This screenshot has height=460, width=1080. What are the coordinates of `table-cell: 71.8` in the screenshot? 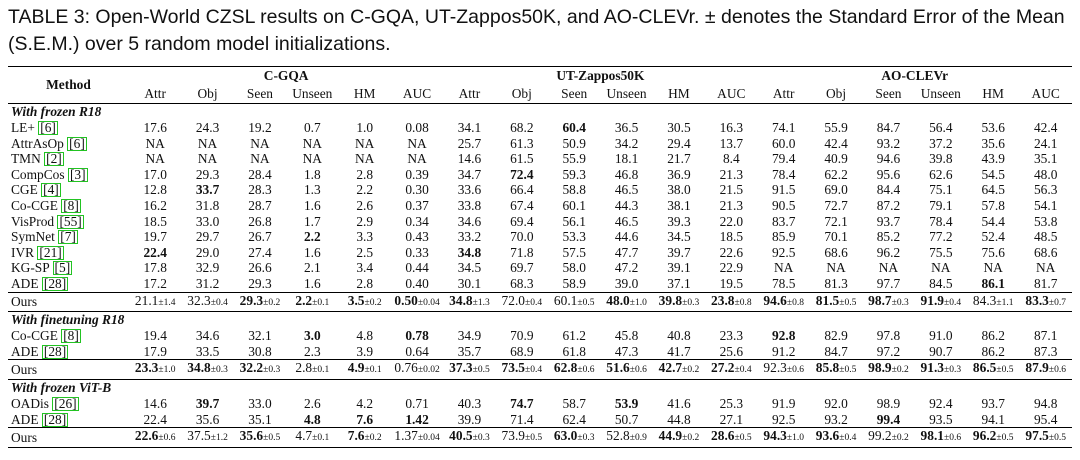 It's located at (522, 252).